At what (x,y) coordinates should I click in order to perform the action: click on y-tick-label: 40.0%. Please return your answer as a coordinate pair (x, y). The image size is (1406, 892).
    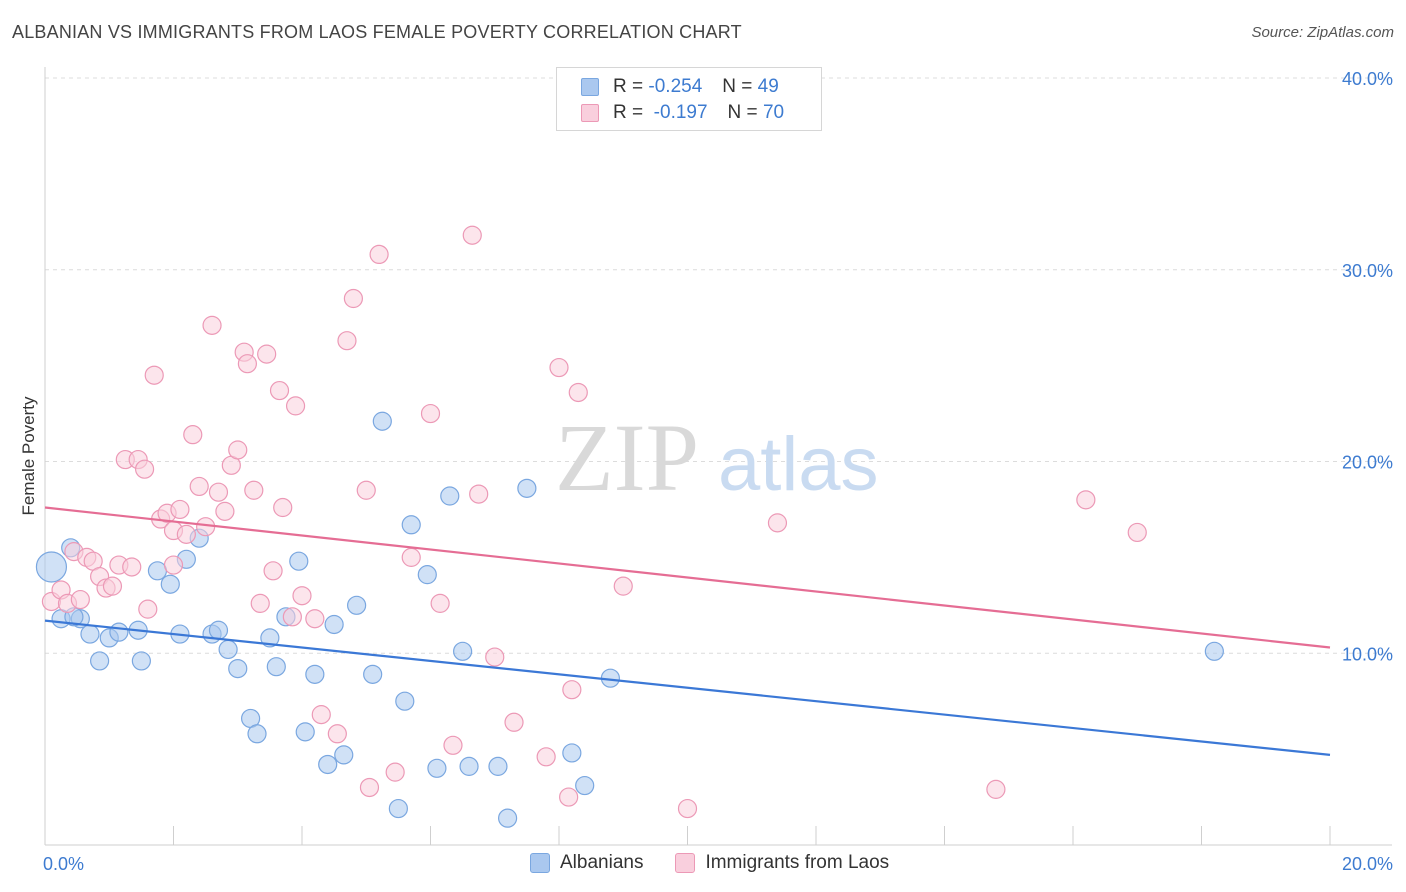
    Looking at the image, I should click on (1367, 79).